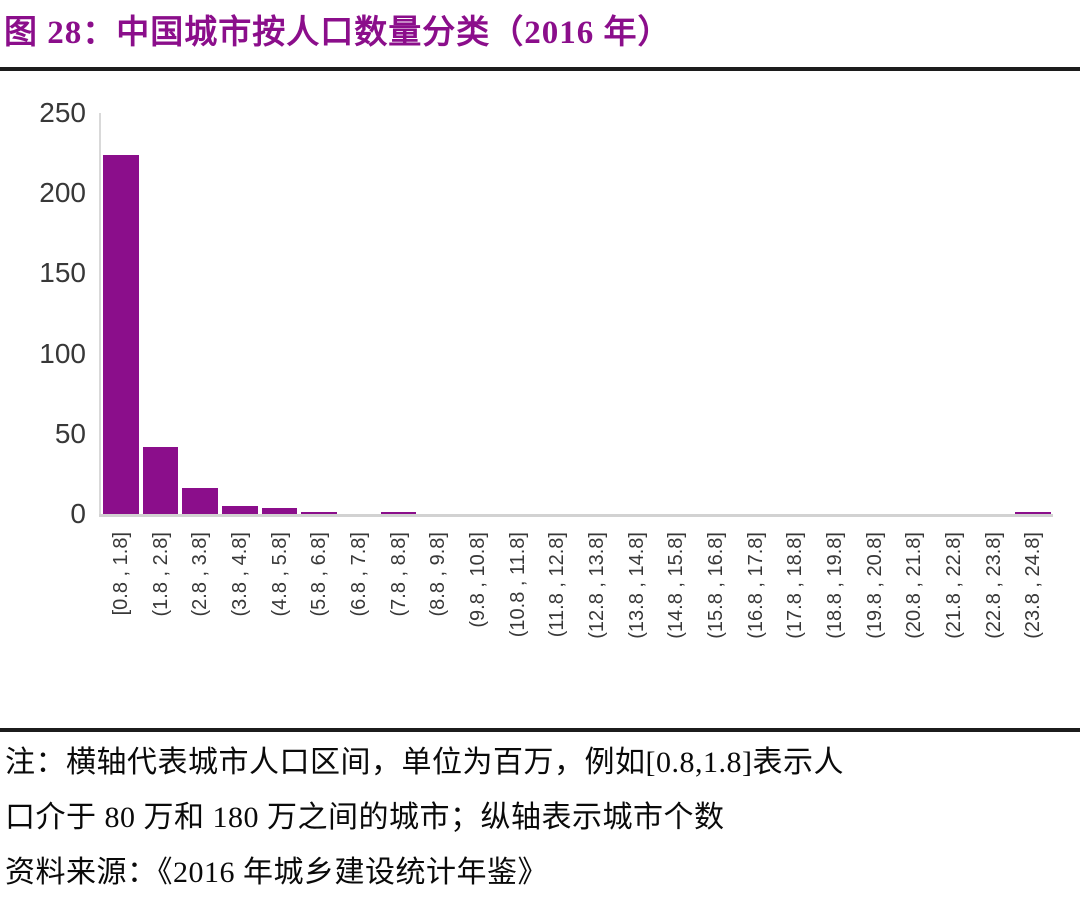 This screenshot has width=1080, height=907. I want to click on y-tick-label: 100, so click(62, 353).